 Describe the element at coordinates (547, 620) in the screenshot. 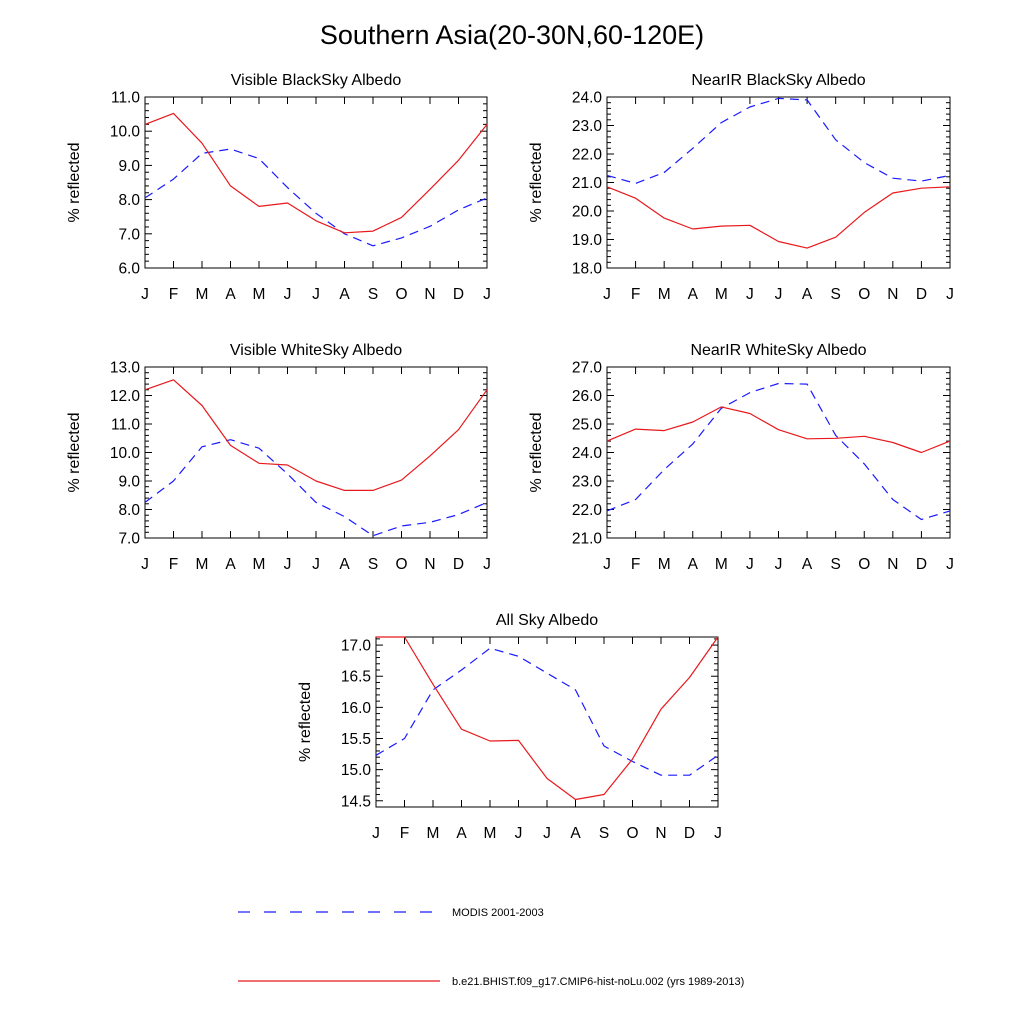

I see `chart-all-sky-albedo-title: All Sky Albedo` at that location.